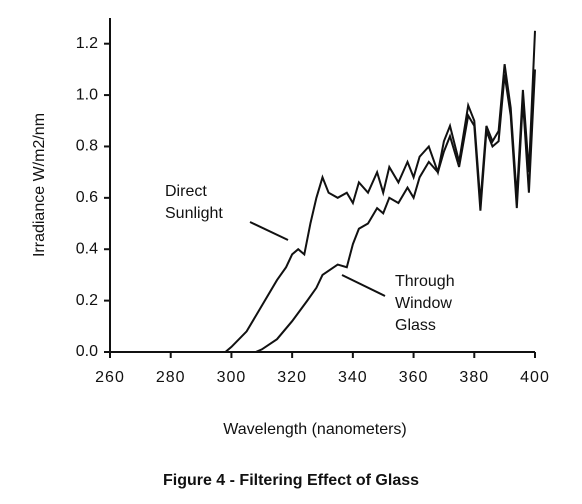 This screenshot has height=504, width=582. What do you see at coordinates (171, 377) in the screenshot?
I see `x-tick-label: 280` at bounding box center [171, 377].